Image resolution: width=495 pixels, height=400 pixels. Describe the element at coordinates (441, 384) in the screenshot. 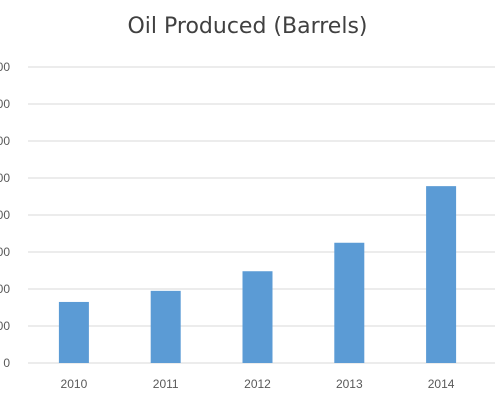

I see `x-tick-label: 2014` at that location.